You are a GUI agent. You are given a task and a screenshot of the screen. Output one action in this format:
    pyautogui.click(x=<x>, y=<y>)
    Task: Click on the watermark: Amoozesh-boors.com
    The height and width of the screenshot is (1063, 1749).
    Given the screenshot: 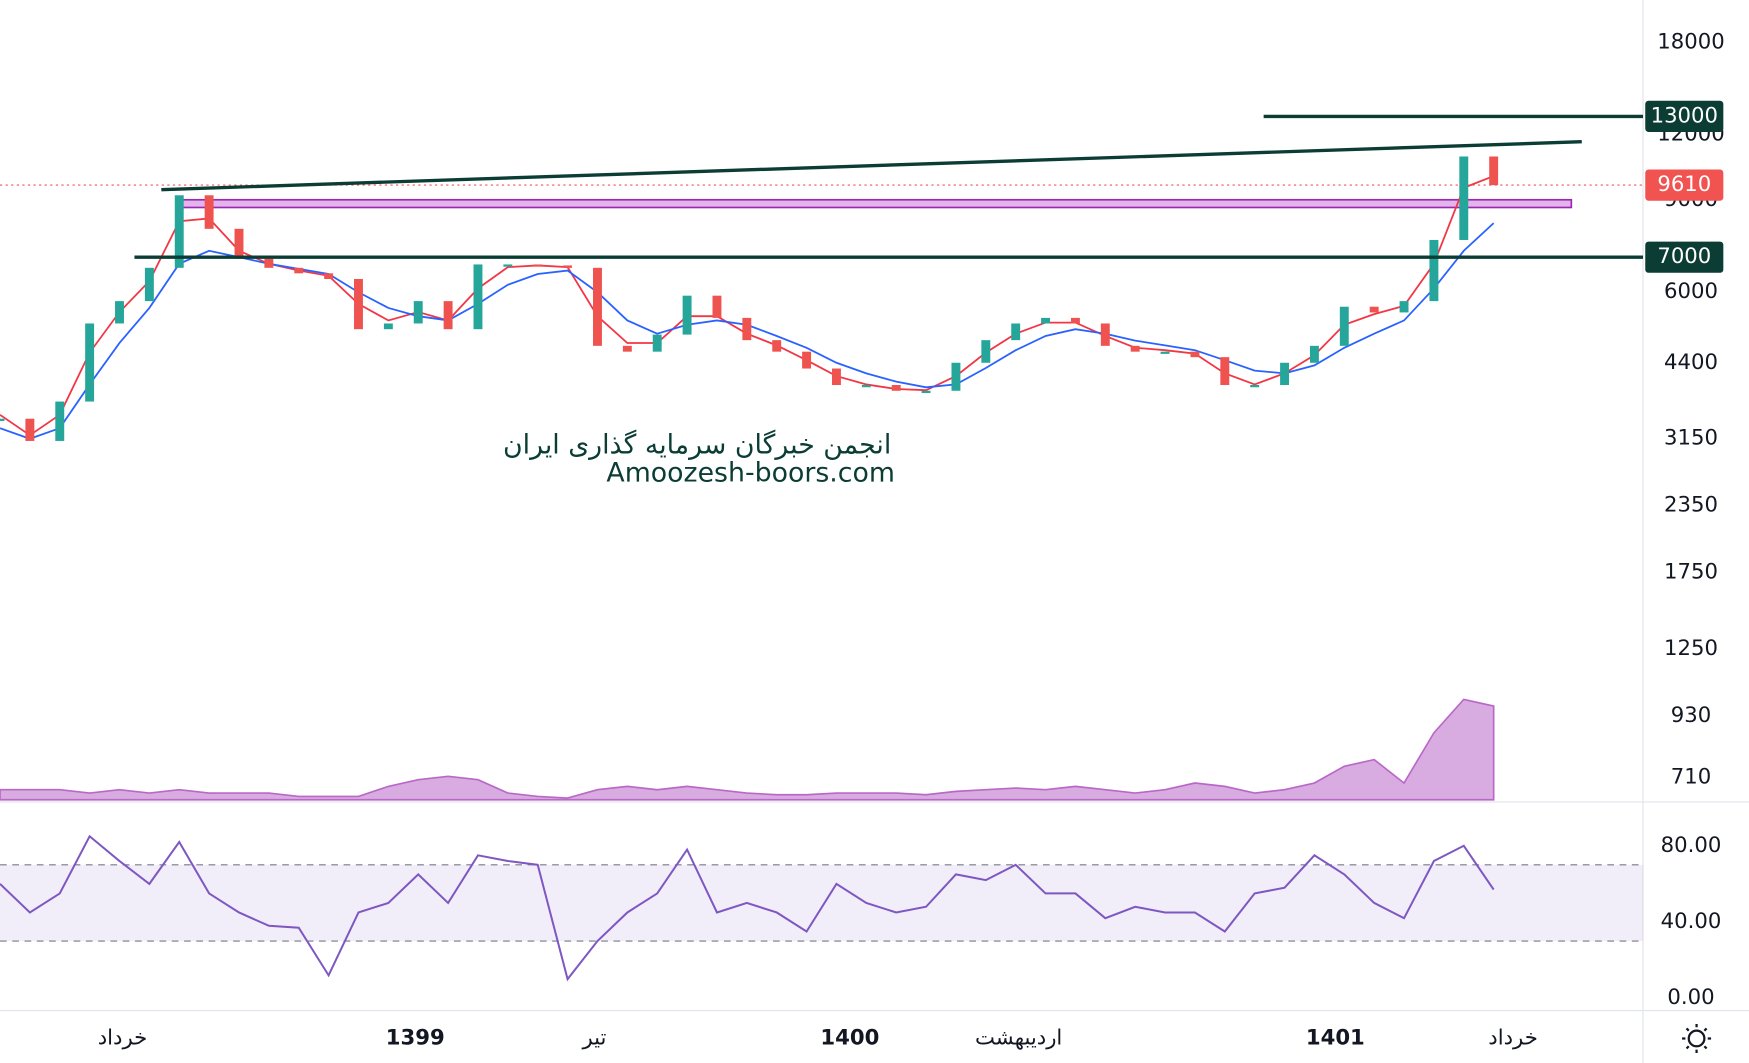 What is the action you would take?
    pyautogui.click(x=750, y=473)
    